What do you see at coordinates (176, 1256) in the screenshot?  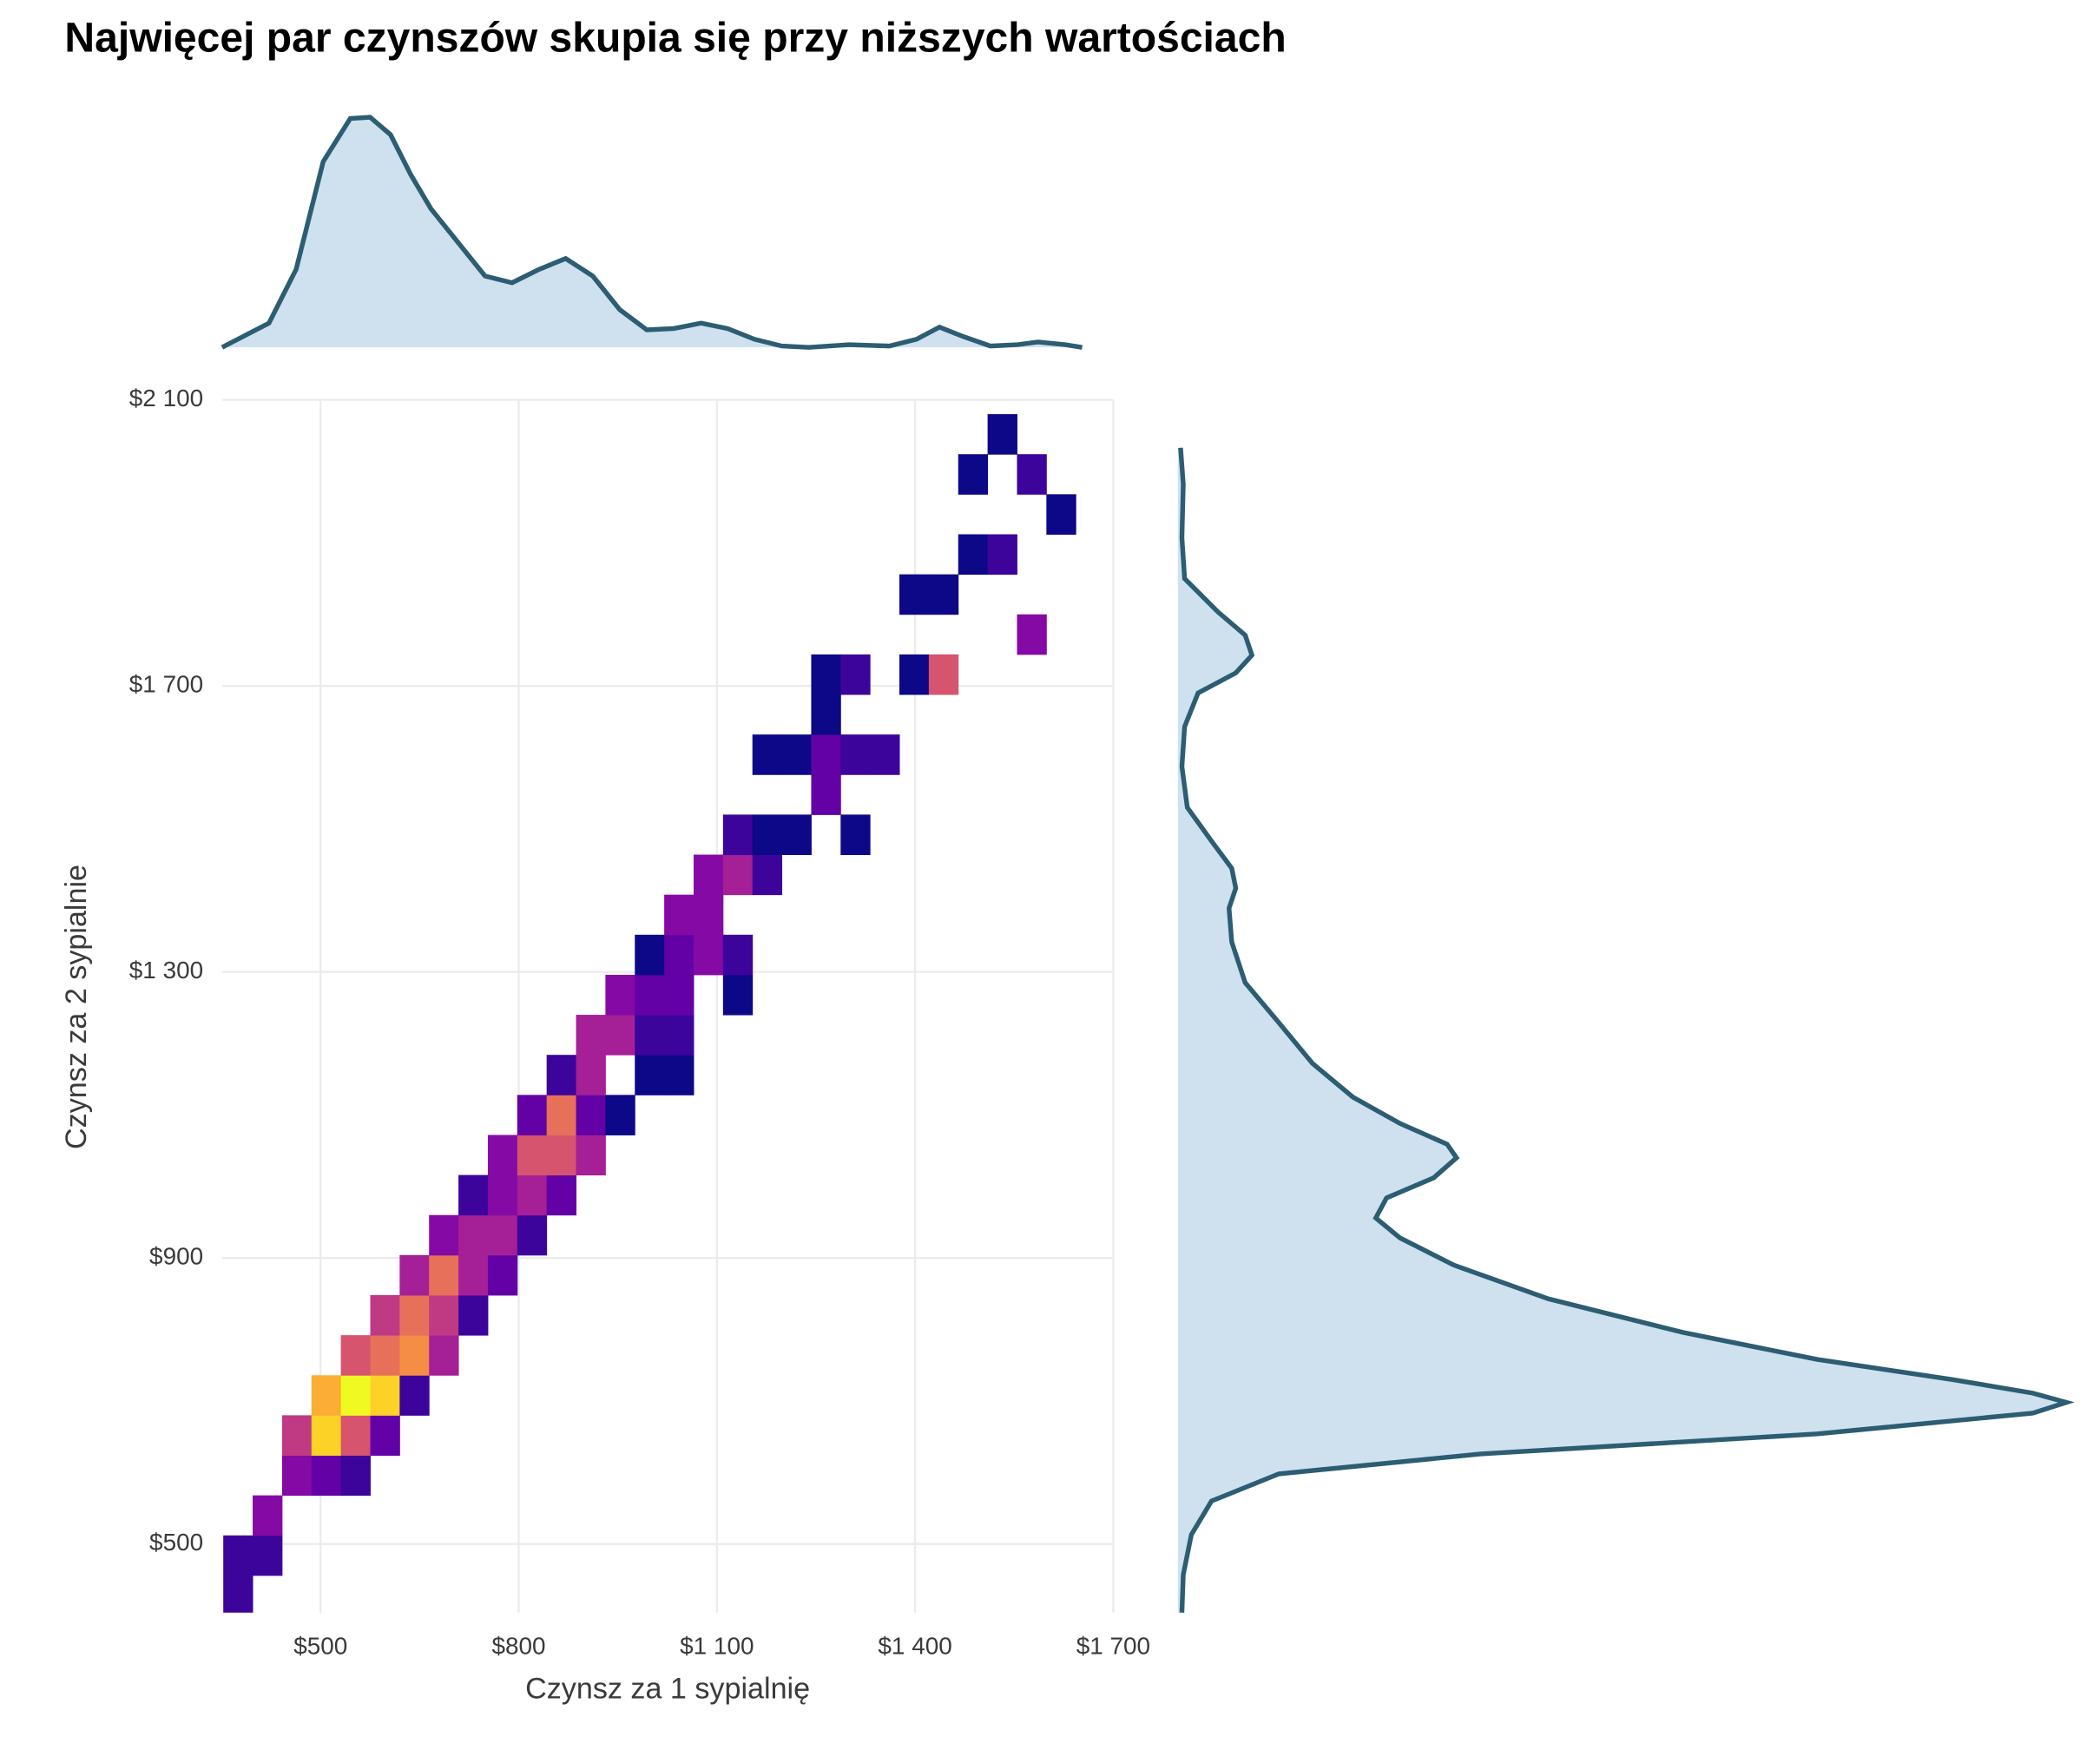 I see `y-tick-label: $900` at bounding box center [176, 1256].